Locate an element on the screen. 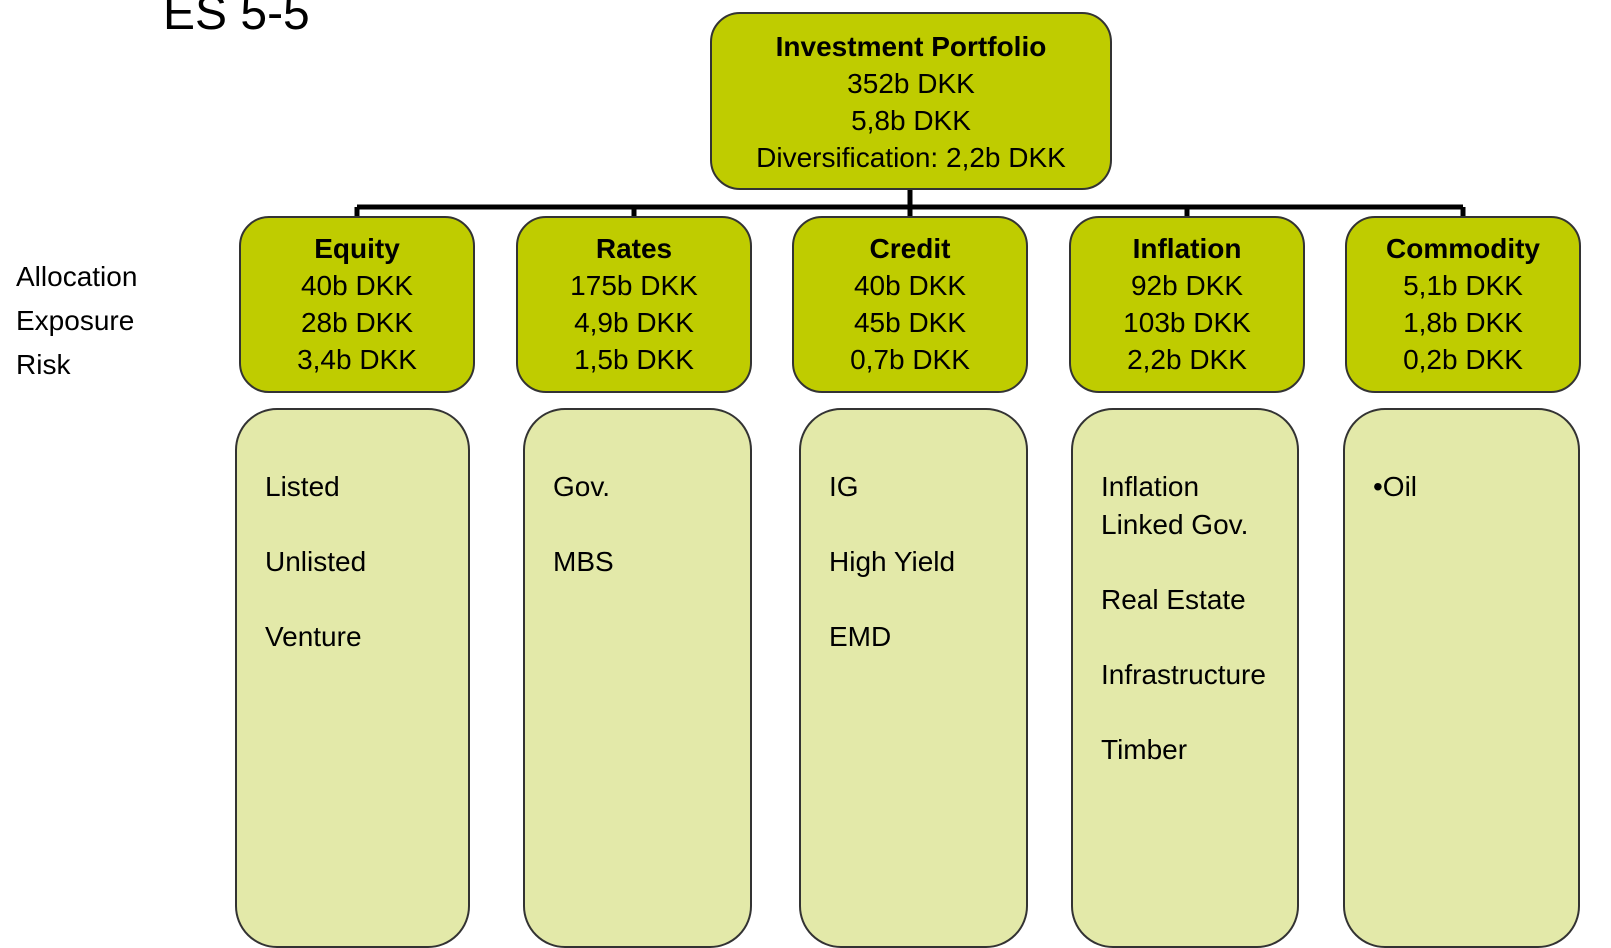  item: Timber is located at coordinates (1144, 749).